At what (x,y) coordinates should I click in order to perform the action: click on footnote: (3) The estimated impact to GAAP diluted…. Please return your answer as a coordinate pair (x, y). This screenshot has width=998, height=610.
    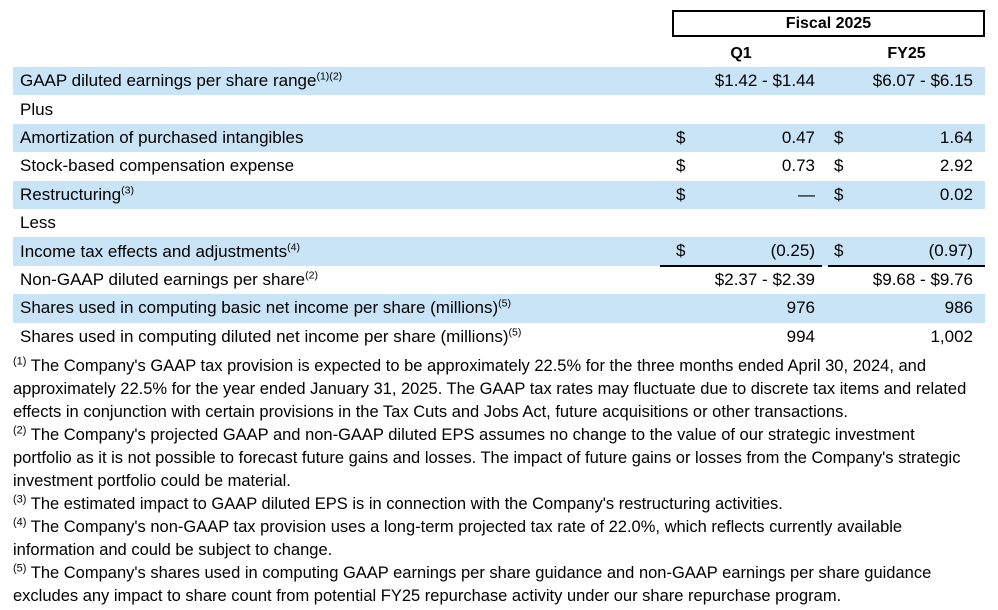
    Looking at the image, I should click on (492, 504).